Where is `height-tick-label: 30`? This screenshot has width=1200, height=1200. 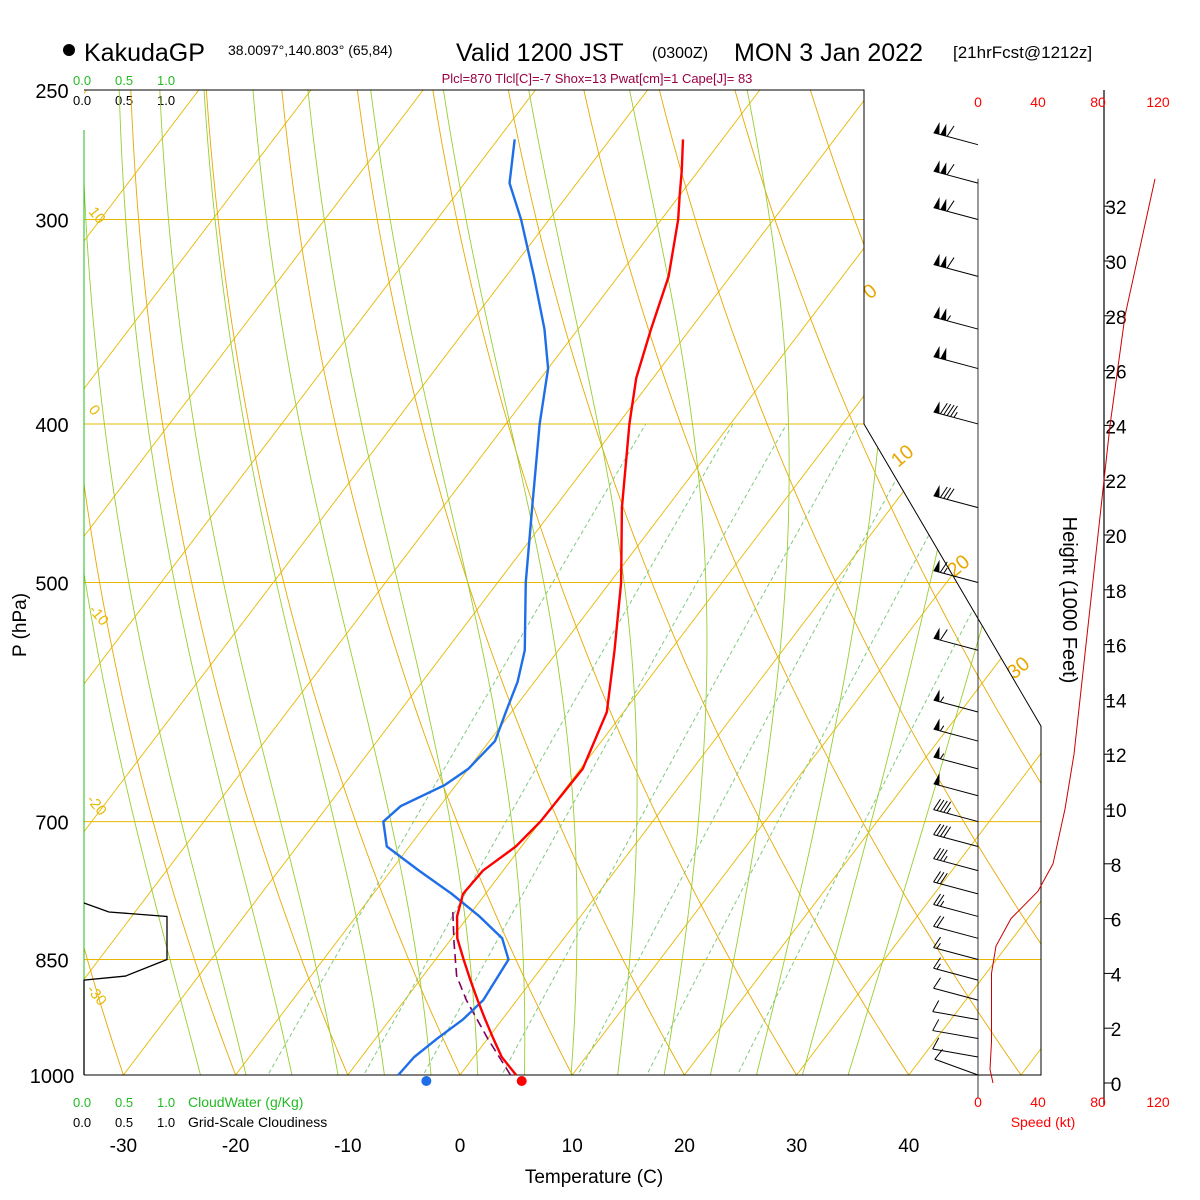
height-tick-label: 30 is located at coordinates (1115, 263).